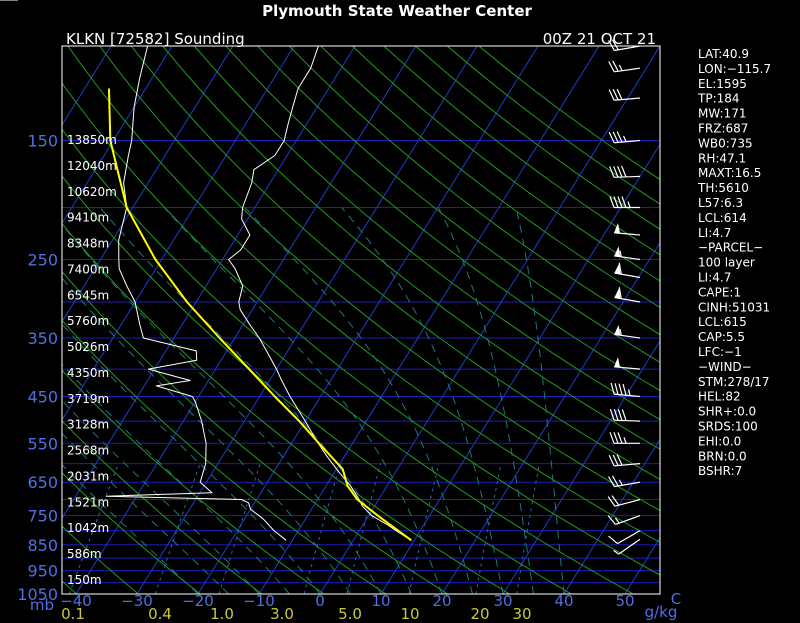 The height and width of the screenshot is (623, 800). What do you see at coordinates (42, 516) in the screenshot?
I see `pressure-label: 750` at bounding box center [42, 516].